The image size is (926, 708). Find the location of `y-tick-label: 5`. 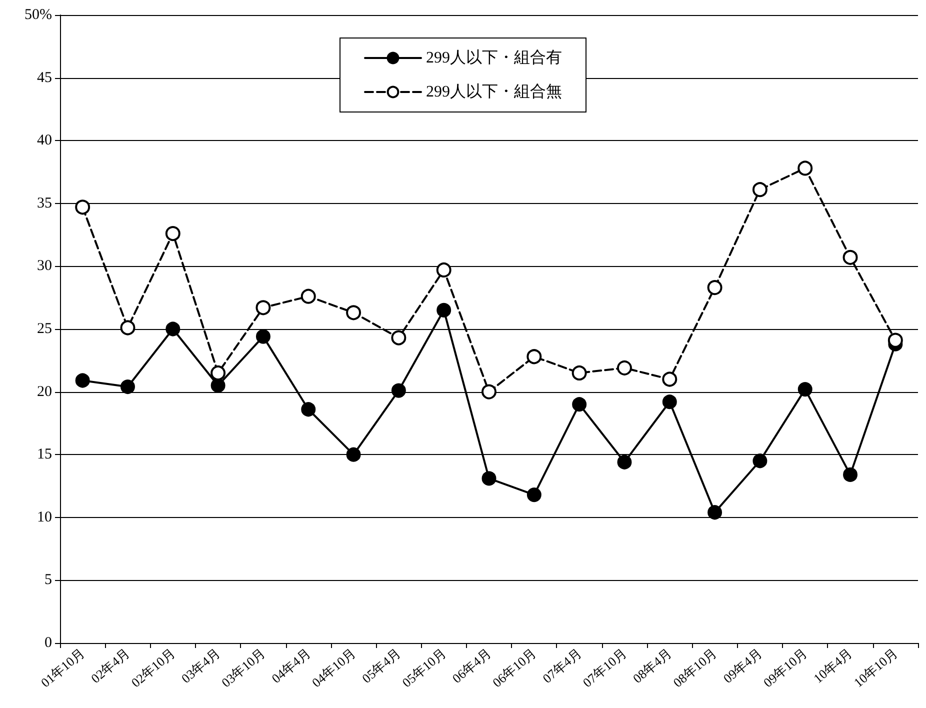

y-tick-label: 5 is located at coordinates (48, 580).